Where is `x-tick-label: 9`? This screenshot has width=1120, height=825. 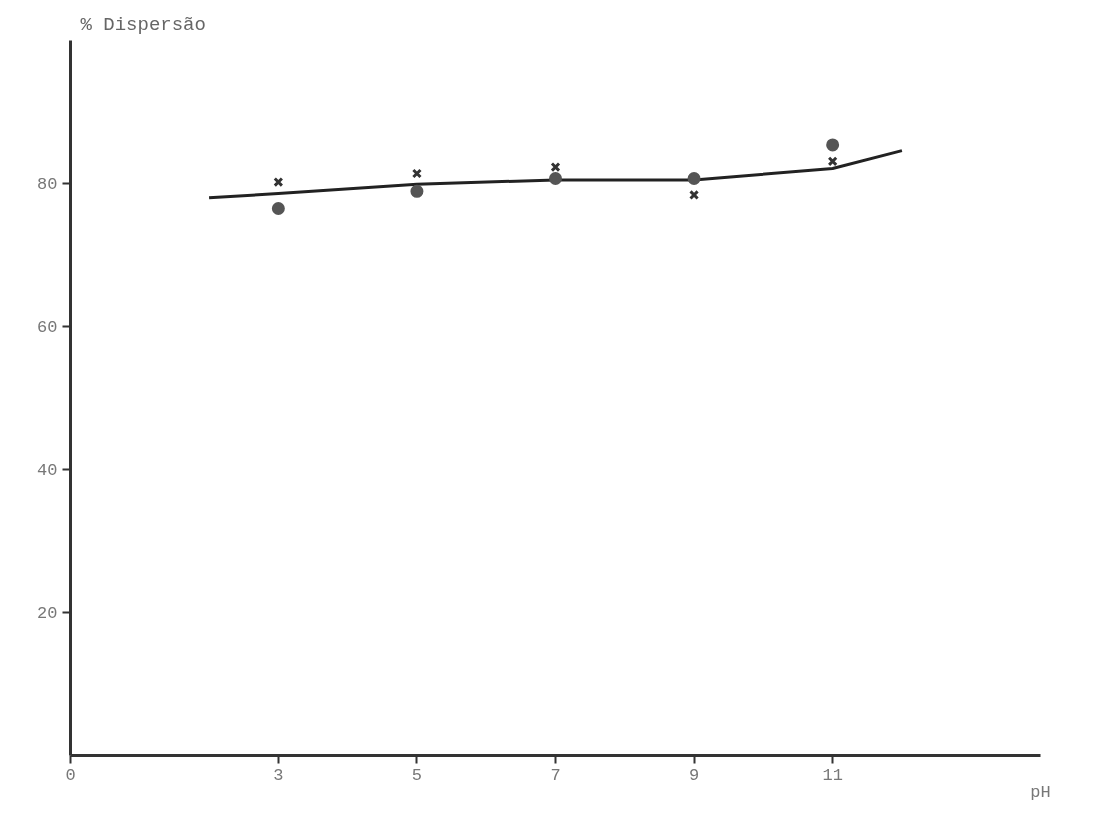
x-tick-label: 9 is located at coordinates (694, 775).